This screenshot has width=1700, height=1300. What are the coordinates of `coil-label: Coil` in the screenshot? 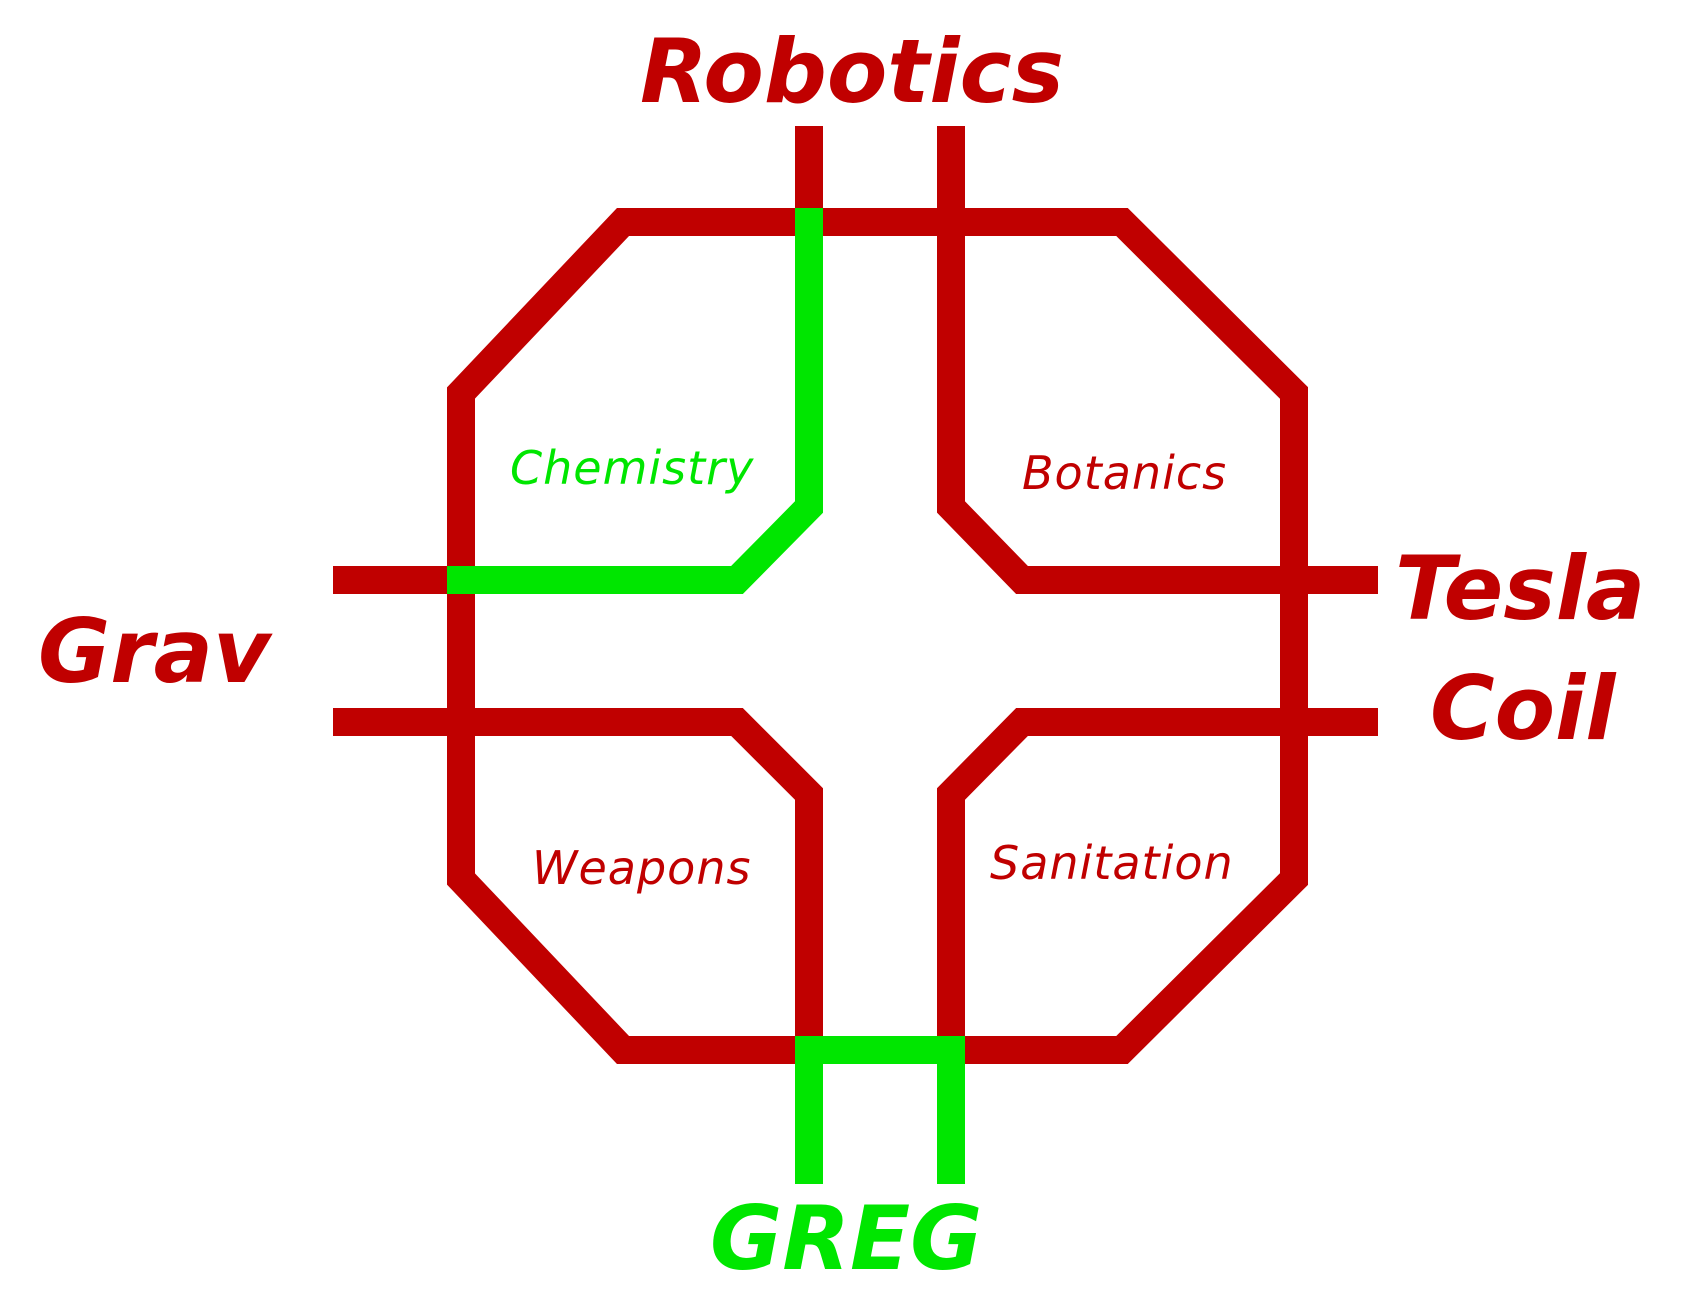 It's located at (1522, 709).